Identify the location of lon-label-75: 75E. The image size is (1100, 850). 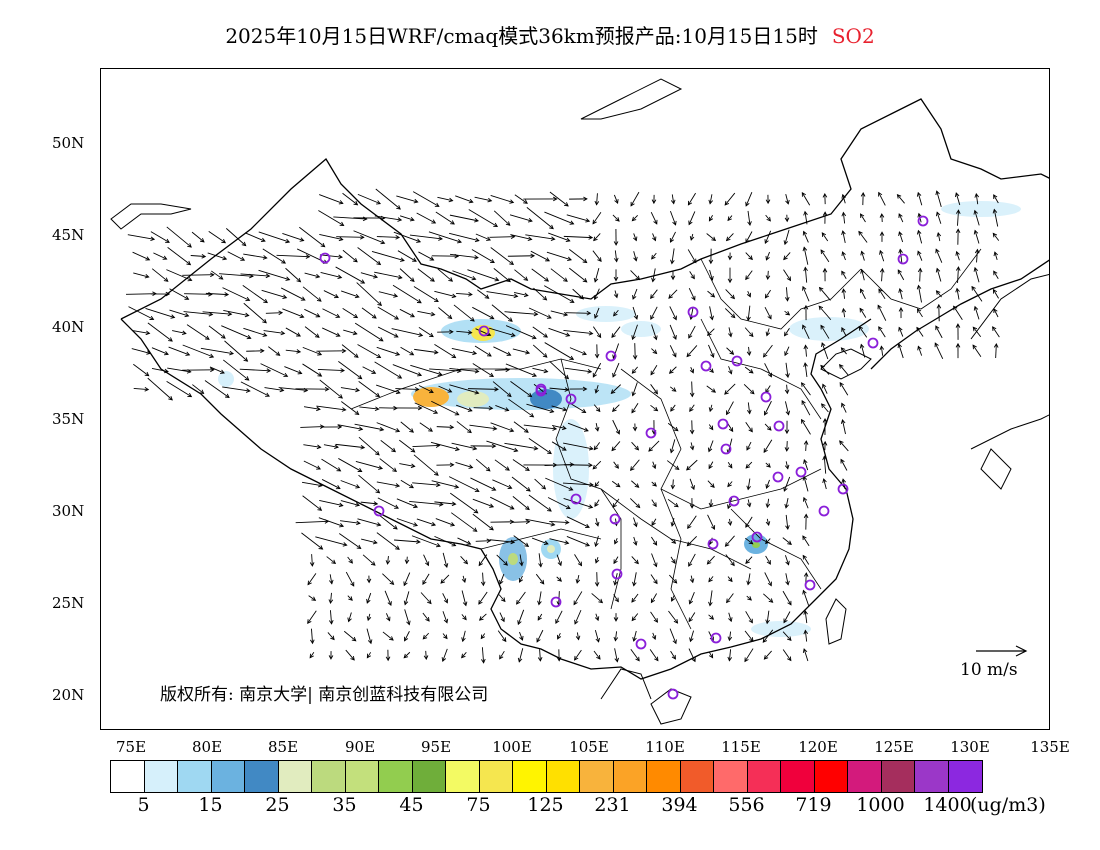
(131, 747).